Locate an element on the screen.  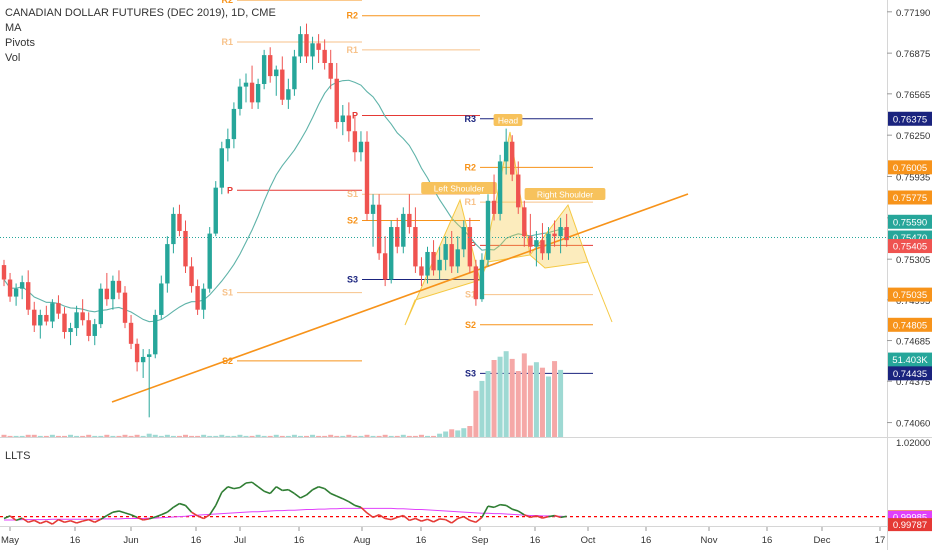
pivot-label: S3 is located at coordinates (352, 280).